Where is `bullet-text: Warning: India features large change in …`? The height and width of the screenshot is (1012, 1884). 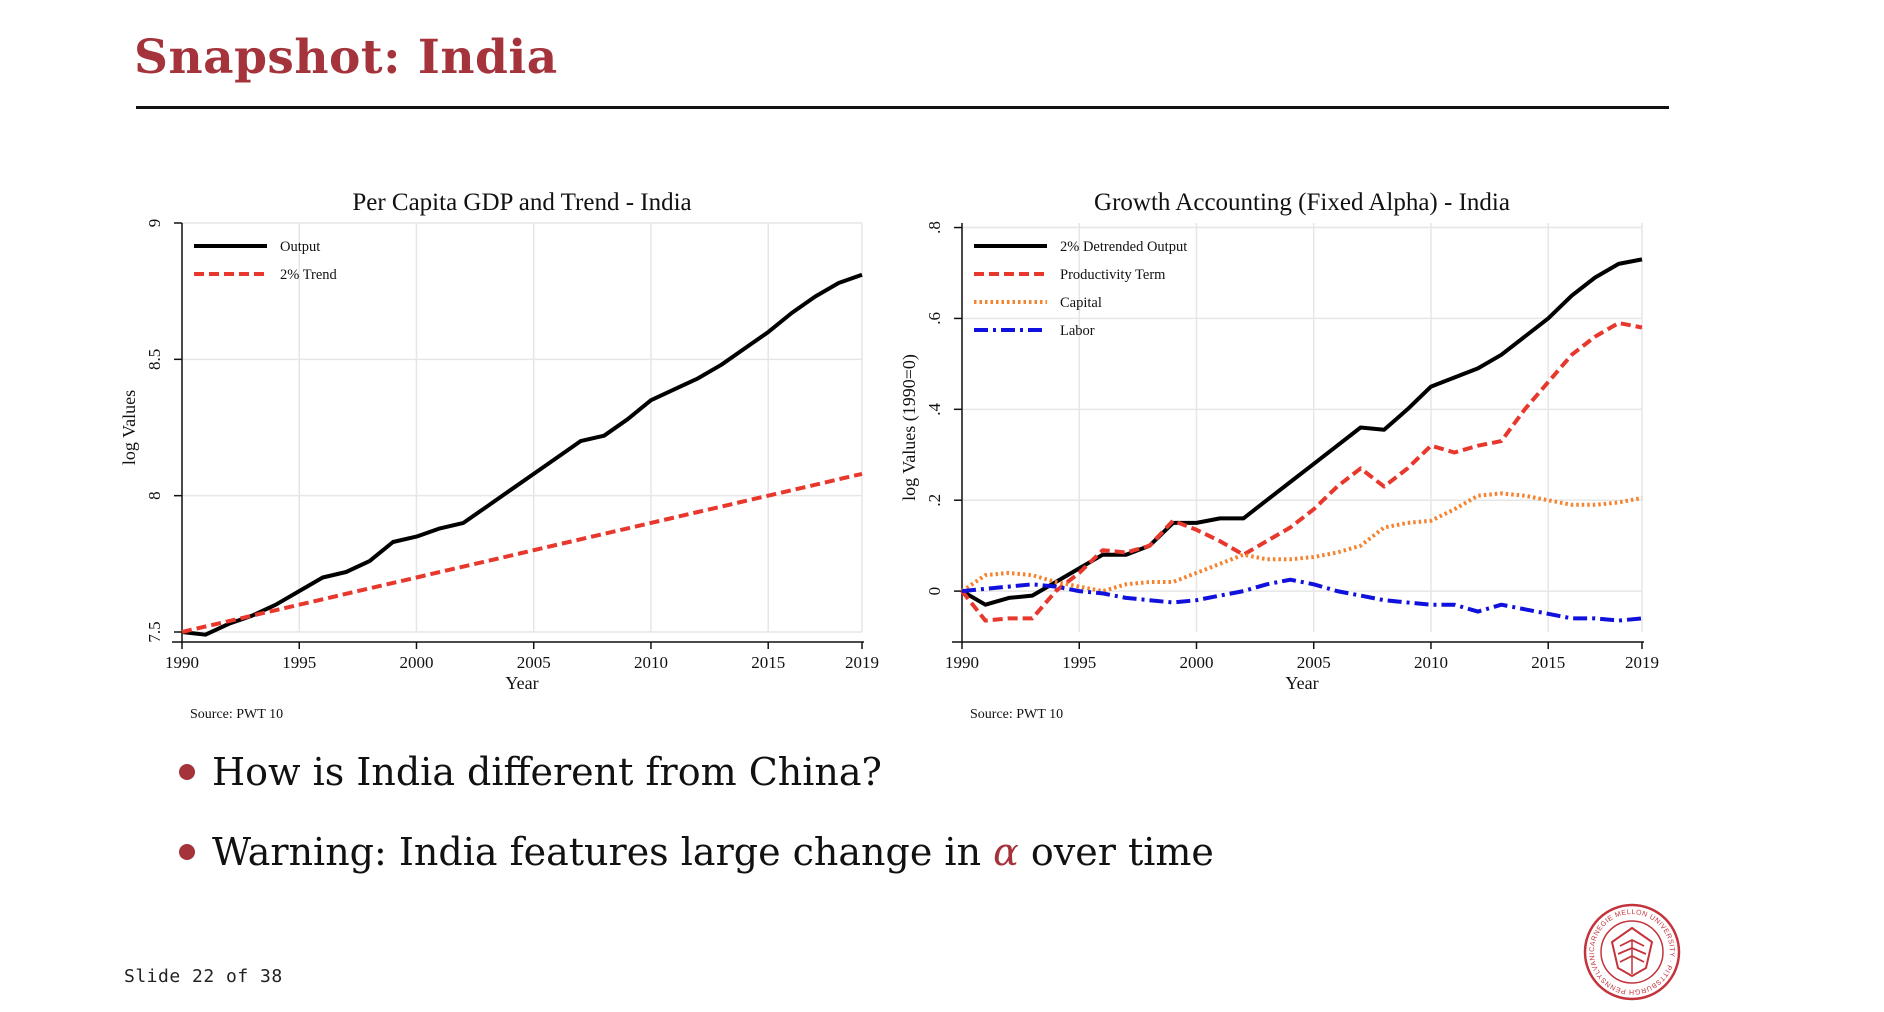
bullet-text: Warning: India features large change in … is located at coordinates (713, 852).